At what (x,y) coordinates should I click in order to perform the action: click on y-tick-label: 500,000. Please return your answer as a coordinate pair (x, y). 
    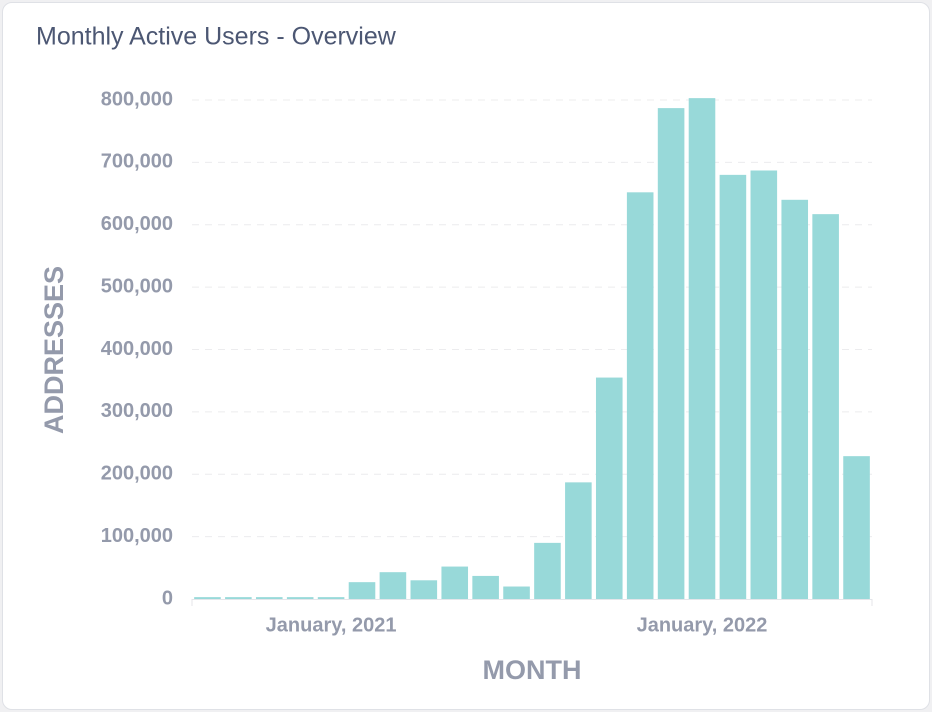
    Looking at the image, I should click on (137, 286).